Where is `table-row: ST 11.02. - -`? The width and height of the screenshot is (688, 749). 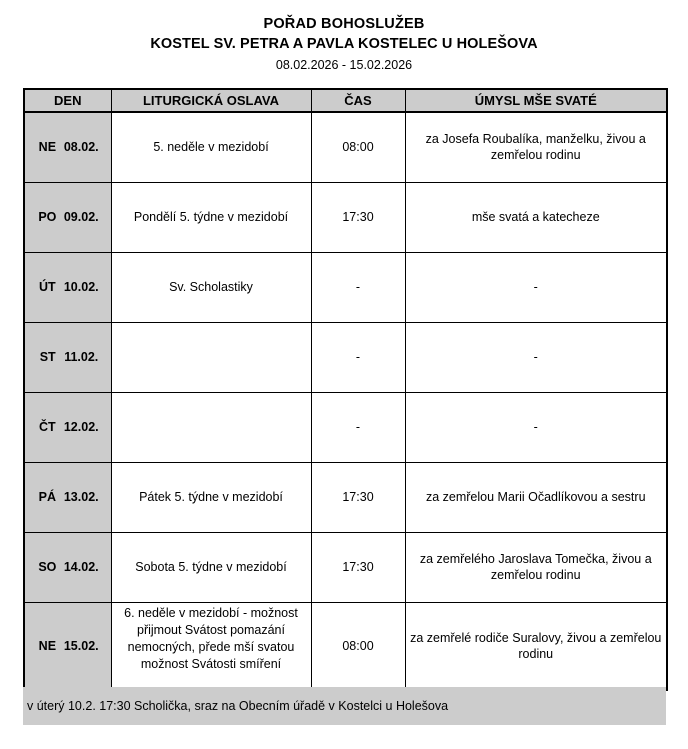 table-row: ST 11.02. - - is located at coordinates (345, 357).